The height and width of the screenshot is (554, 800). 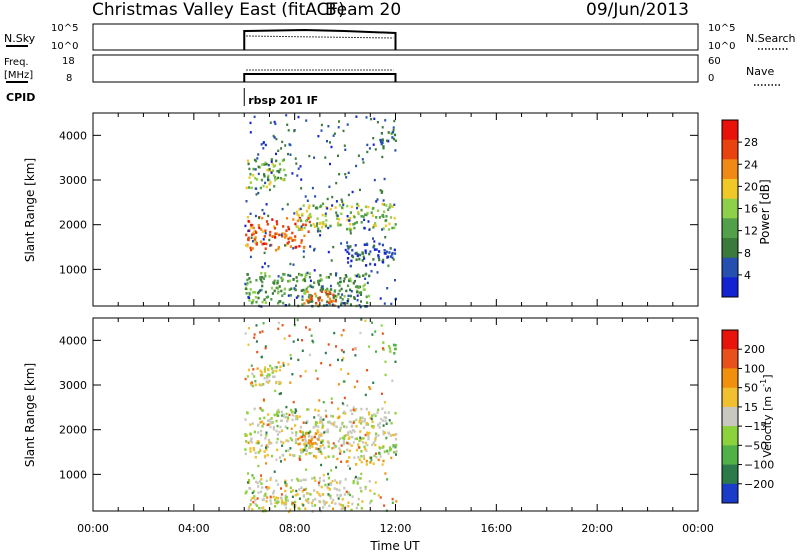 I want to click on freq-tick-bottom: 8, so click(x=69, y=78).